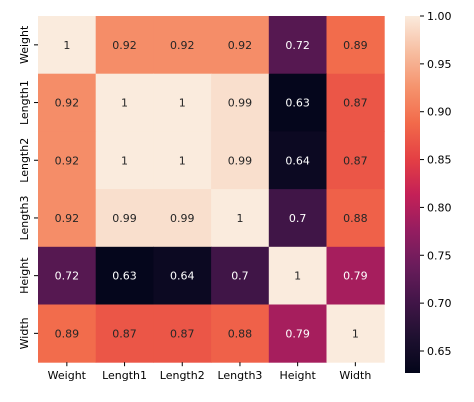  What do you see at coordinates (439, 351) in the screenshot?
I see `colorbar-tick-label: 0.65` at bounding box center [439, 351].